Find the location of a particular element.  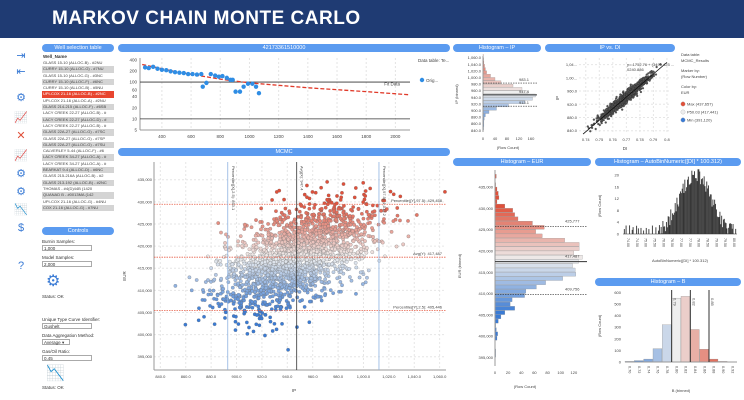

burnin-input: 1,000 is located at coordinates (67, 248).